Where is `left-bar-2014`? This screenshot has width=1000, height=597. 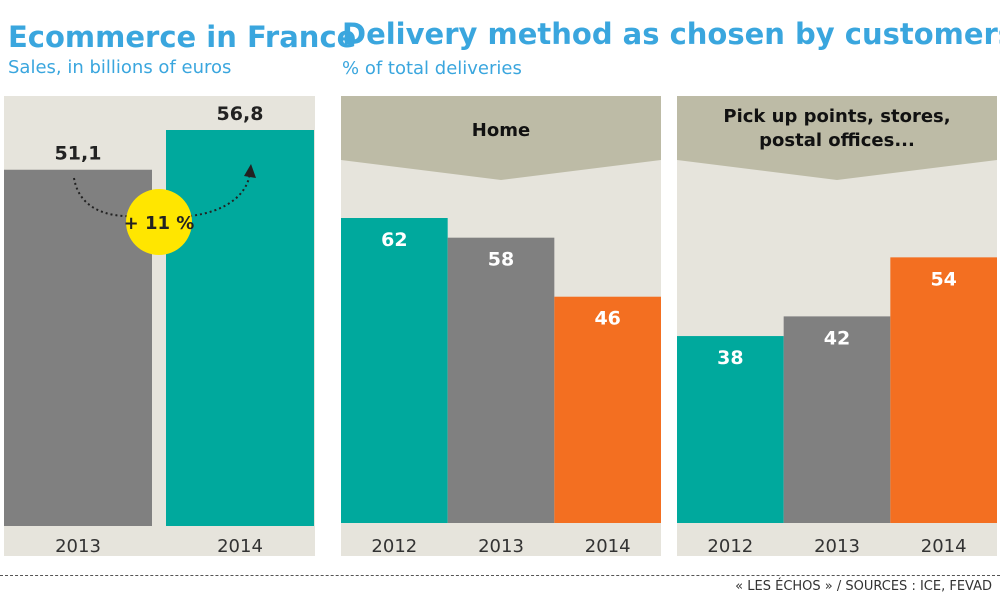
left-bar-2014 is located at coordinates (240, 328).